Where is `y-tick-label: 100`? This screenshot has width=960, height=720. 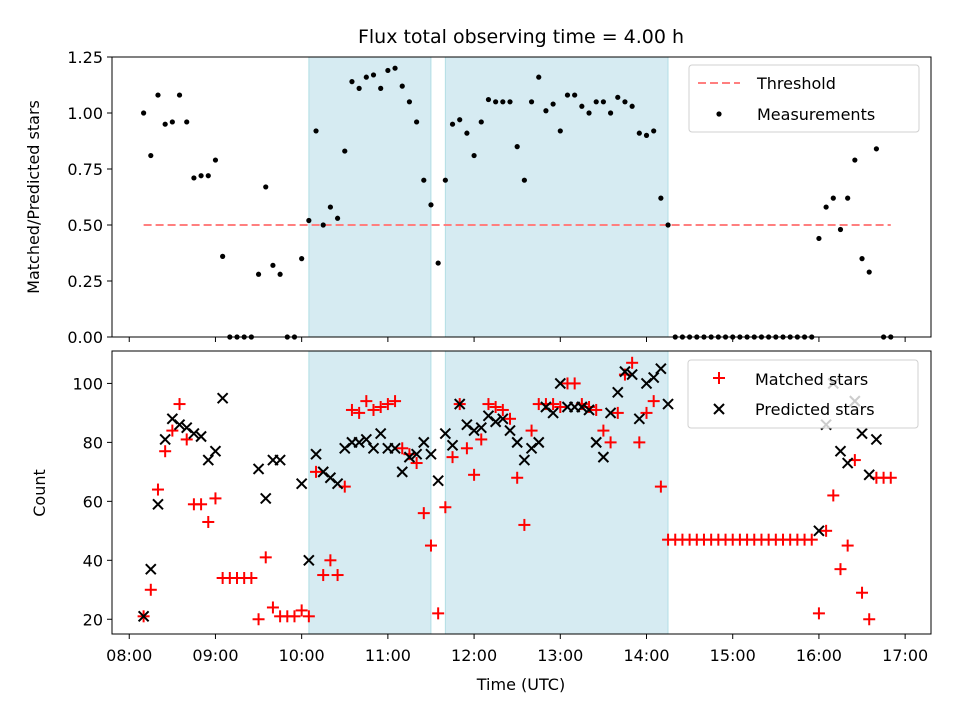 y-tick-label: 100 is located at coordinates (87, 383).